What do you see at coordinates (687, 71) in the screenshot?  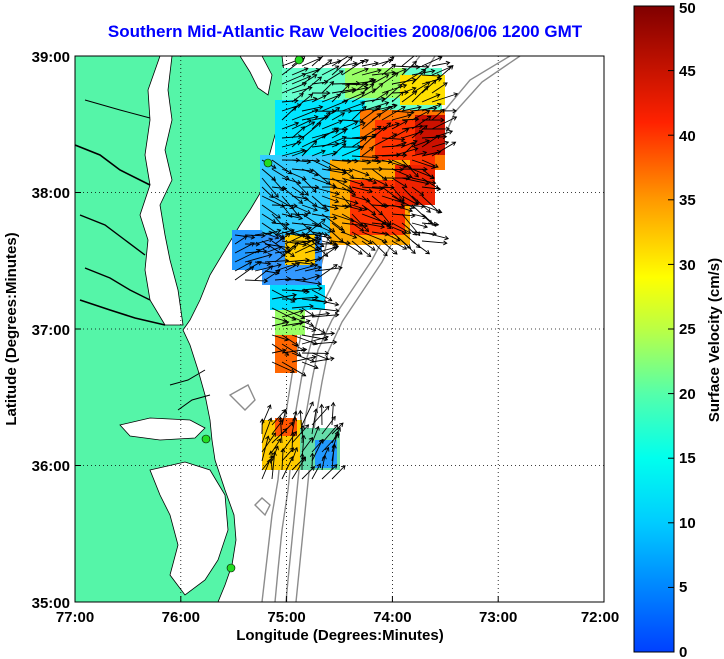 I see `colorbar-tick-label: 45` at bounding box center [687, 71].